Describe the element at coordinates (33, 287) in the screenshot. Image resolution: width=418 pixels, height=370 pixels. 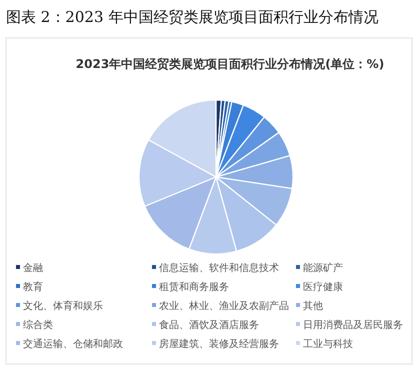
I see `legend-label: 教育` at that location.